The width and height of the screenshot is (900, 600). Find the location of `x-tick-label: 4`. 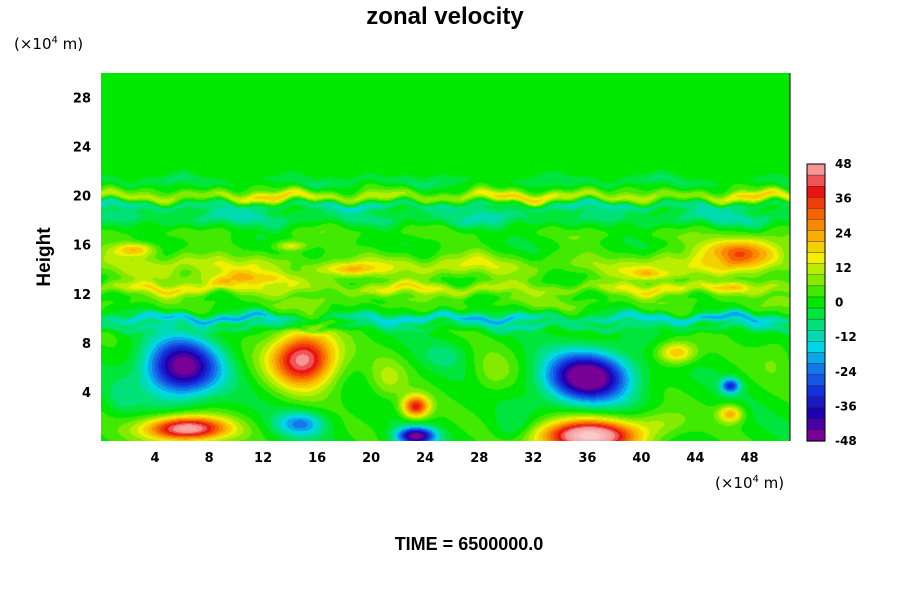

x-tick-label: 4 is located at coordinates (154, 458).